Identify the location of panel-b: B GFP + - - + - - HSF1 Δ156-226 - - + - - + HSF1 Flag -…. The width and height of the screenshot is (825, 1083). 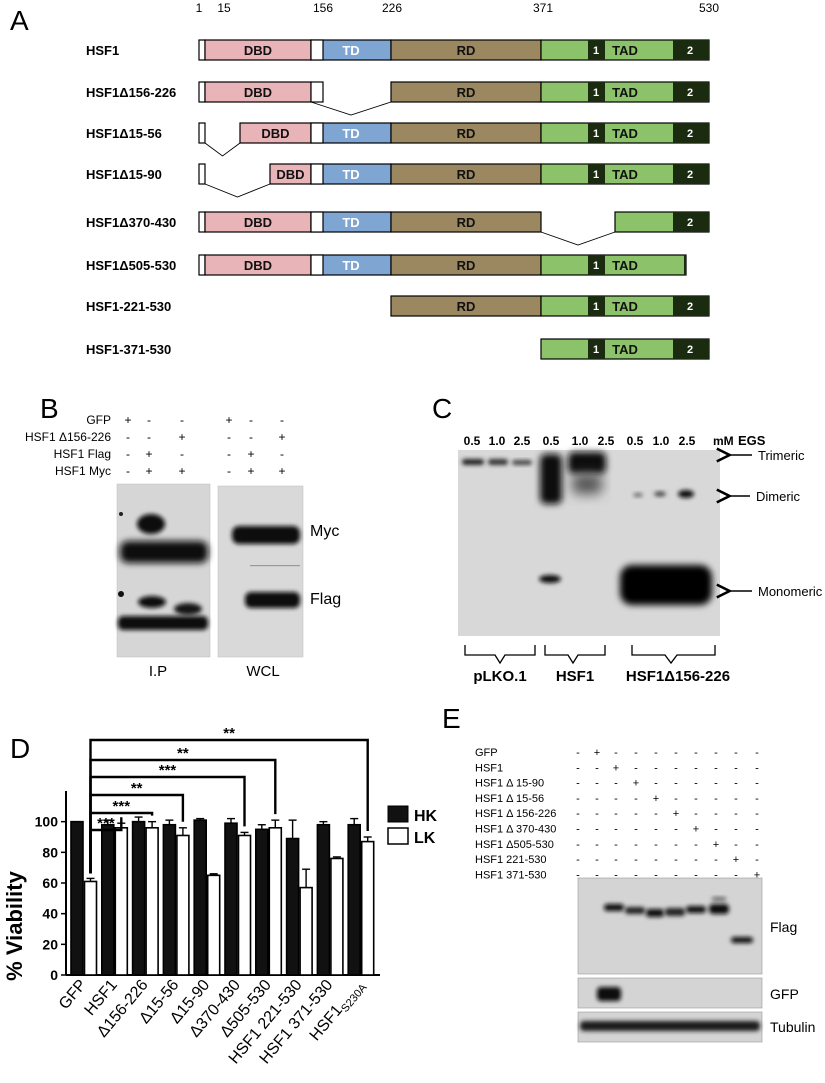
(183, 536).